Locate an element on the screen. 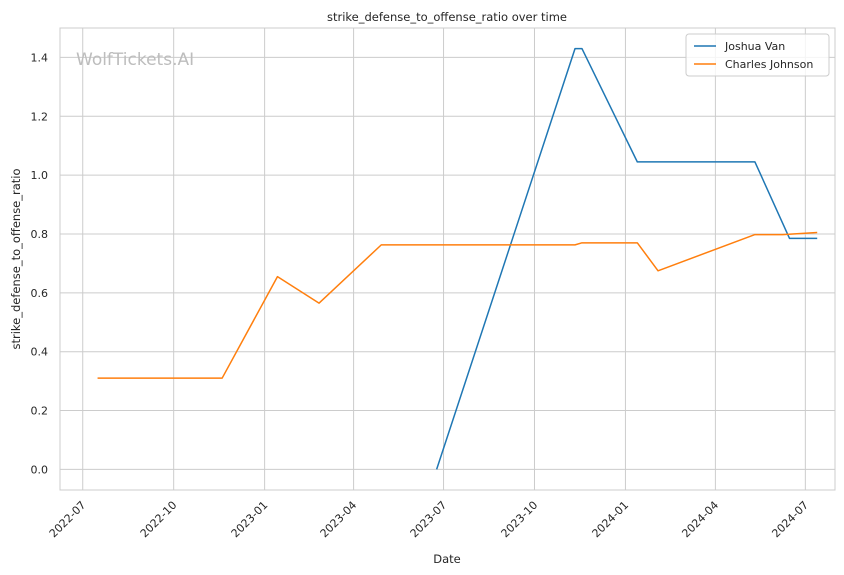 The width and height of the screenshot is (844, 575). y-tick-label: 0.8 is located at coordinates (40, 234).